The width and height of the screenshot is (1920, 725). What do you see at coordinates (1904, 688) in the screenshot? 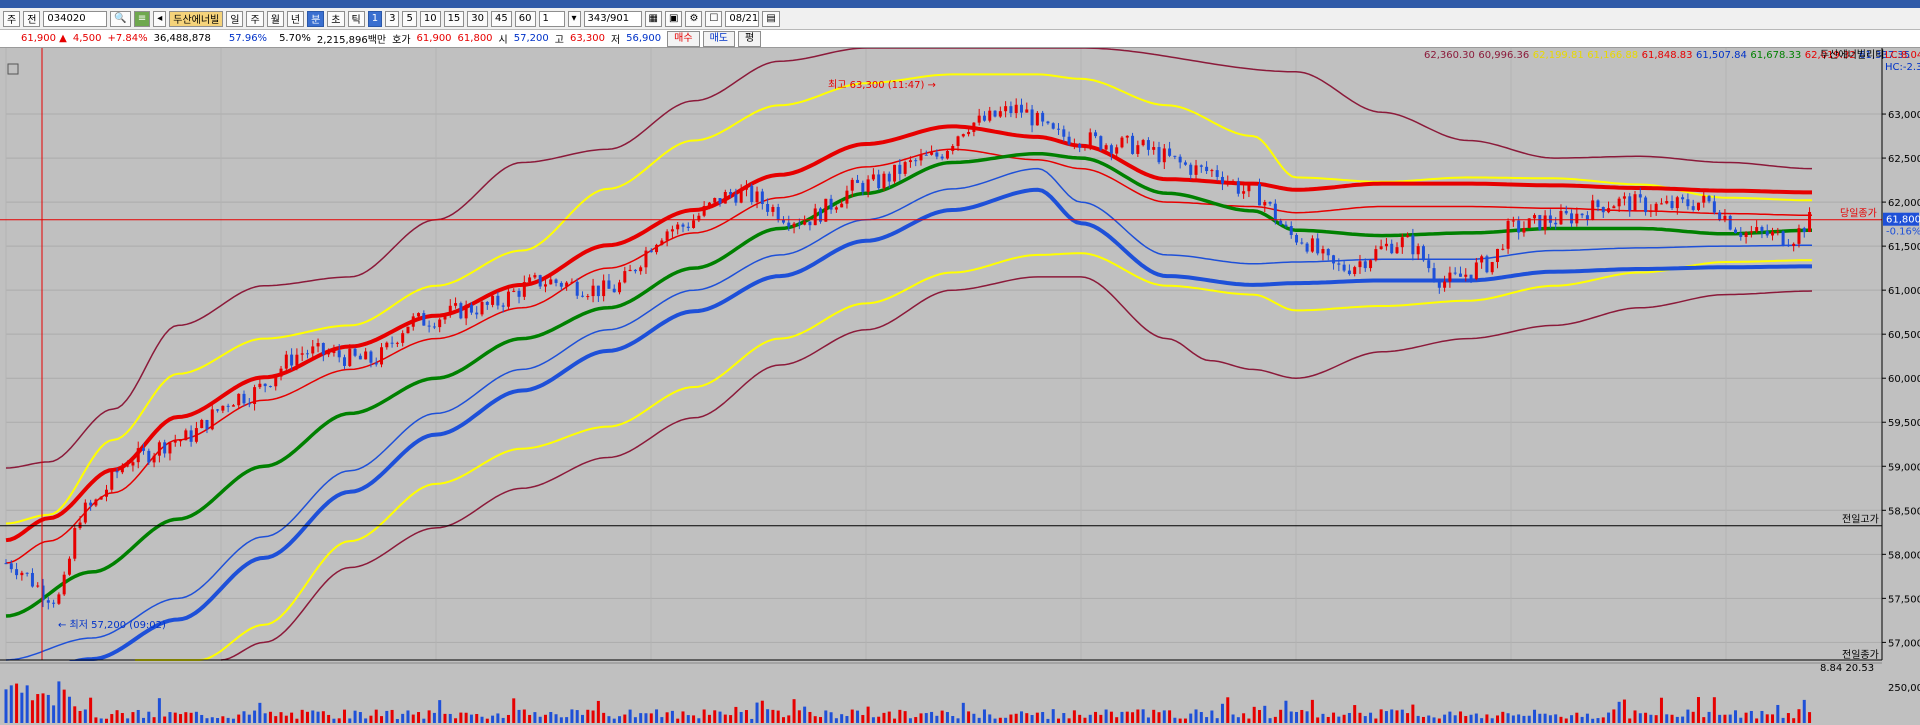
I see `volume-tick: 250,00` at bounding box center [1904, 688].